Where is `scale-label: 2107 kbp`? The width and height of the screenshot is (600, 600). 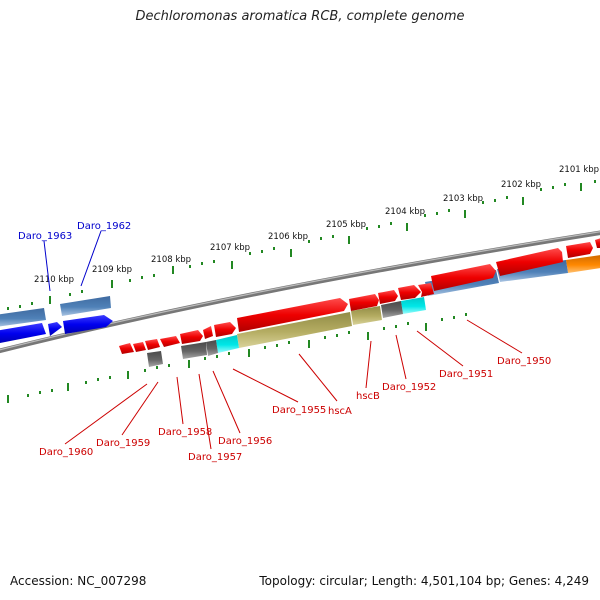 scale-label: 2107 kbp is located at coordinates (230, 248).